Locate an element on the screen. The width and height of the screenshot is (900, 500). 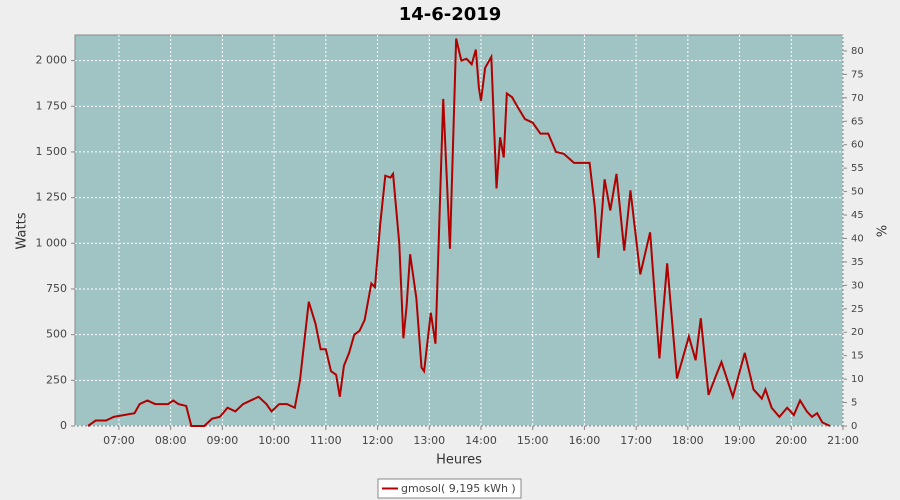
y-tick-label: 1 250 is located at coordinates (52, 197).